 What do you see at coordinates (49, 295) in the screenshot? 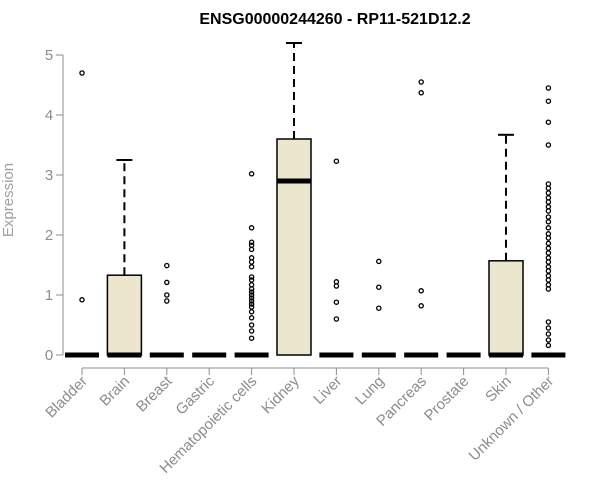
I see `y-tick-label: 1` at bounding box center [49, 295].